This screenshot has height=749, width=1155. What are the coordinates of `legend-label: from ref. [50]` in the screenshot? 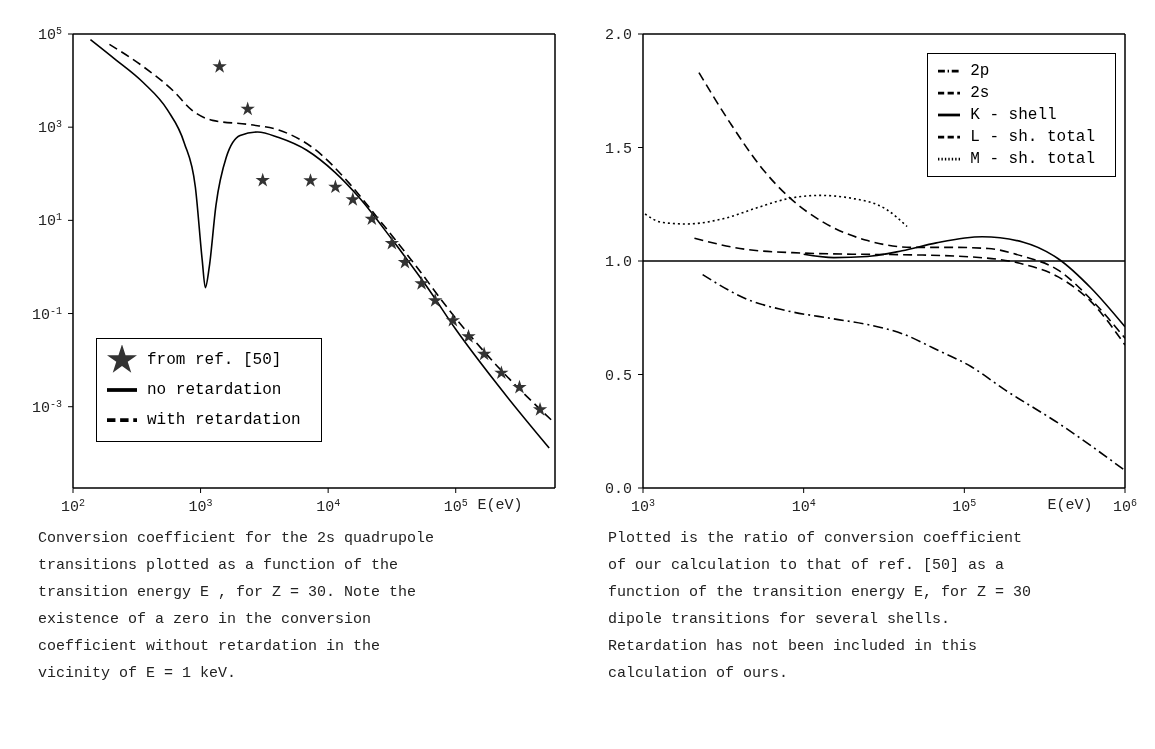 It's located at (214, 360).